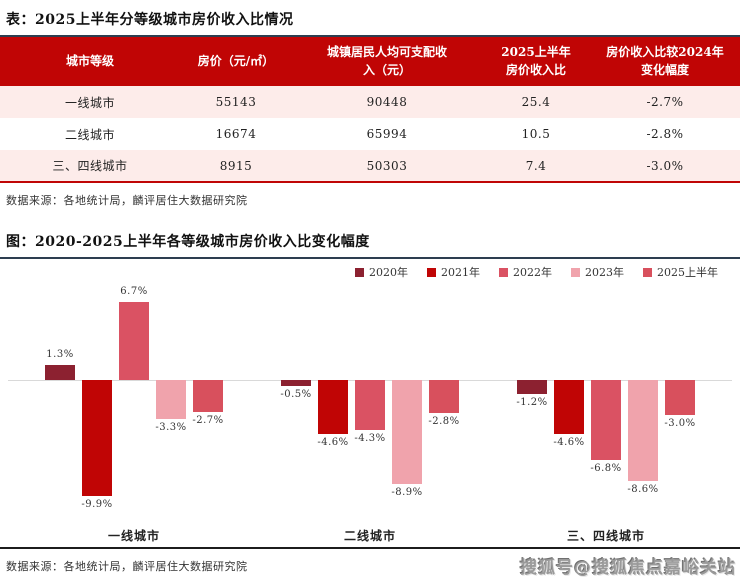 This screenshot has height=586, width=740. Describe the element at coordinates (236, 102) in the screenshot. I see `table-cell: 55143` at that location.